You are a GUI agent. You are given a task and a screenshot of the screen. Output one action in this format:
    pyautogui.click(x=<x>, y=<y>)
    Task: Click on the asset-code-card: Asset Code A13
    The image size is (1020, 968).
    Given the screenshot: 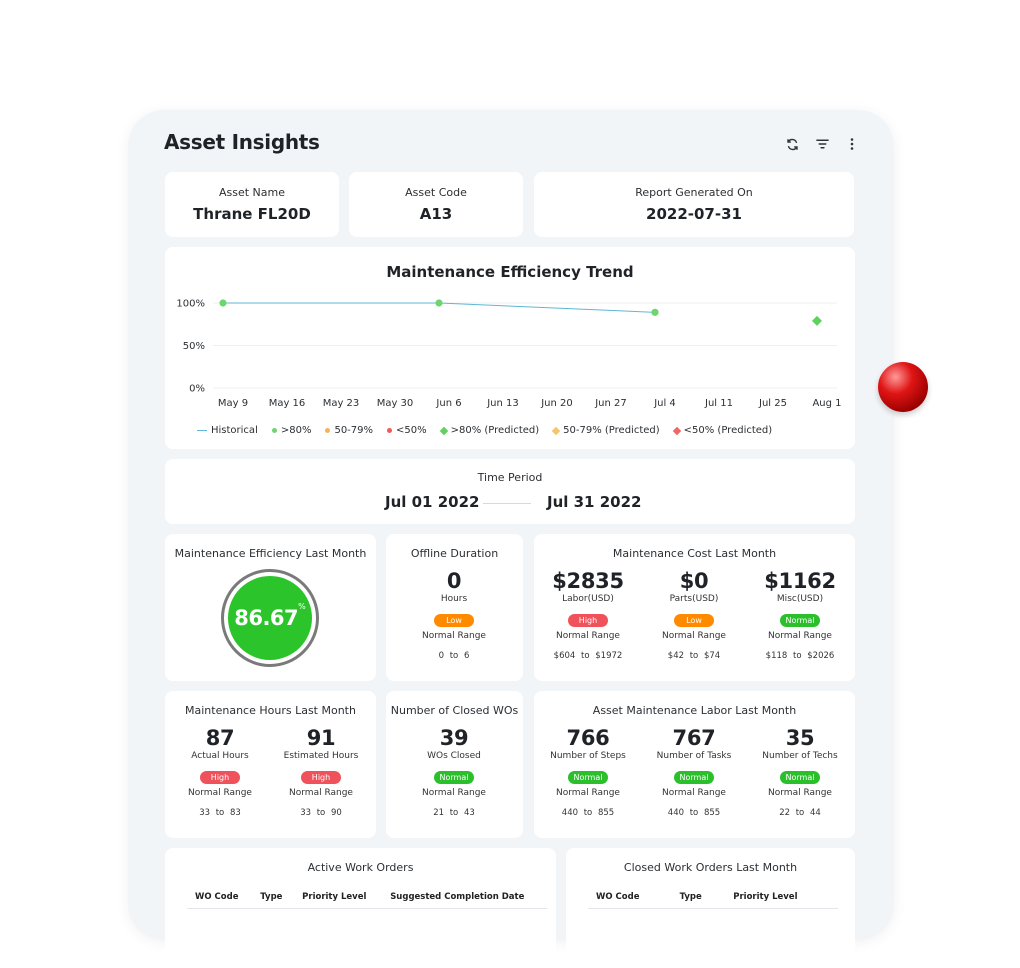 What is the action you would take?
    pyautogui.click(x=436, y=204)
    